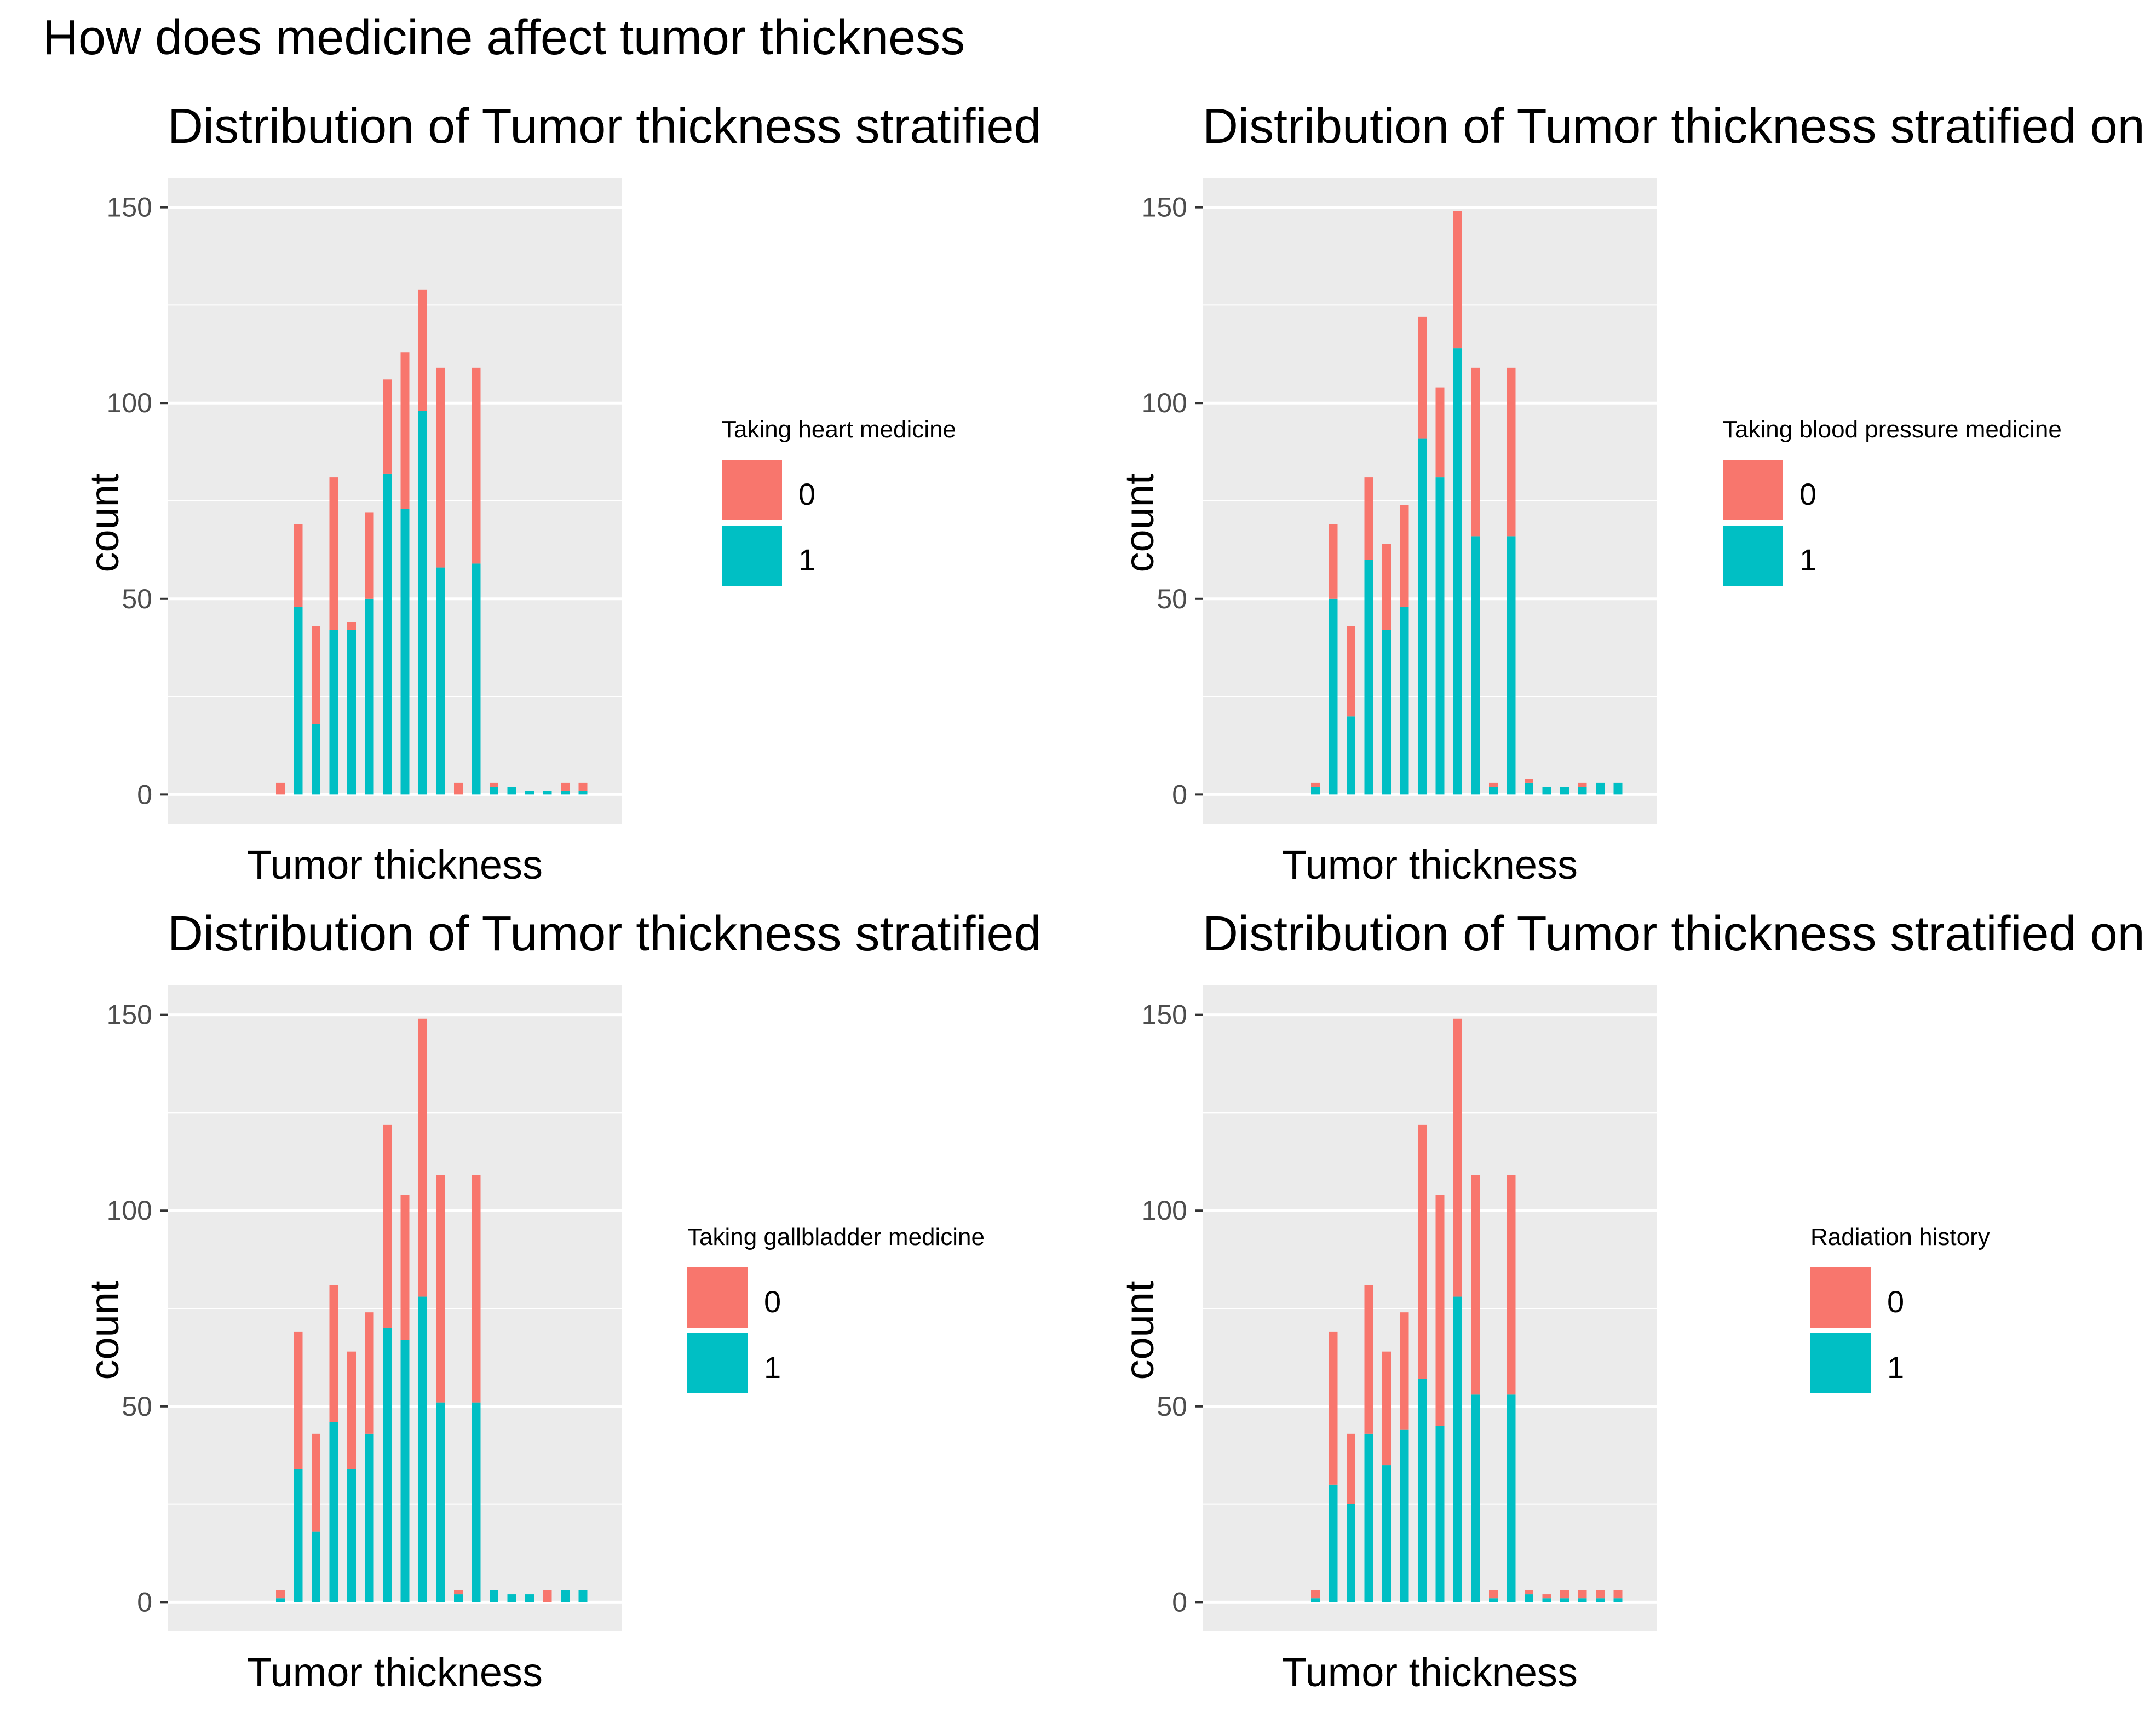  I want to click on legend: Taking blood pressure medicine 0 1, so click(1893, 503).